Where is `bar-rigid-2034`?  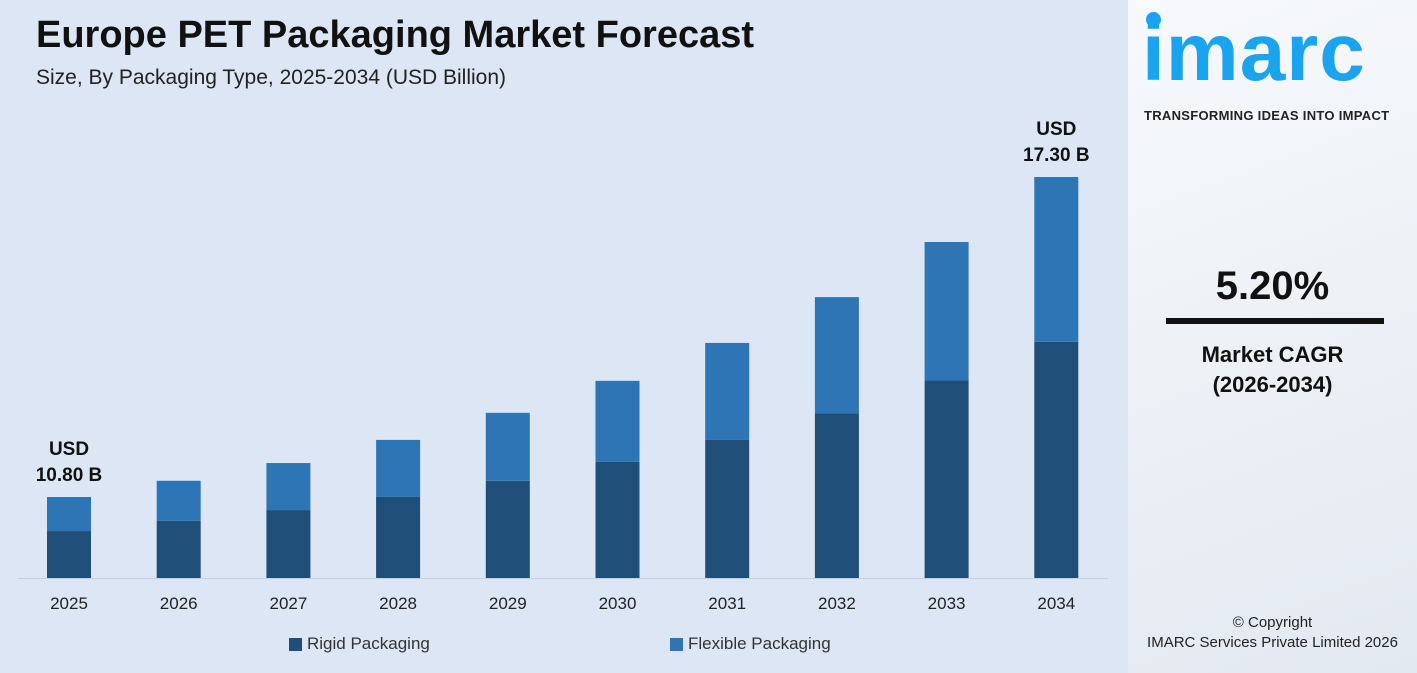
bar-rigid-2034 is located at coordinates (1056, 459).